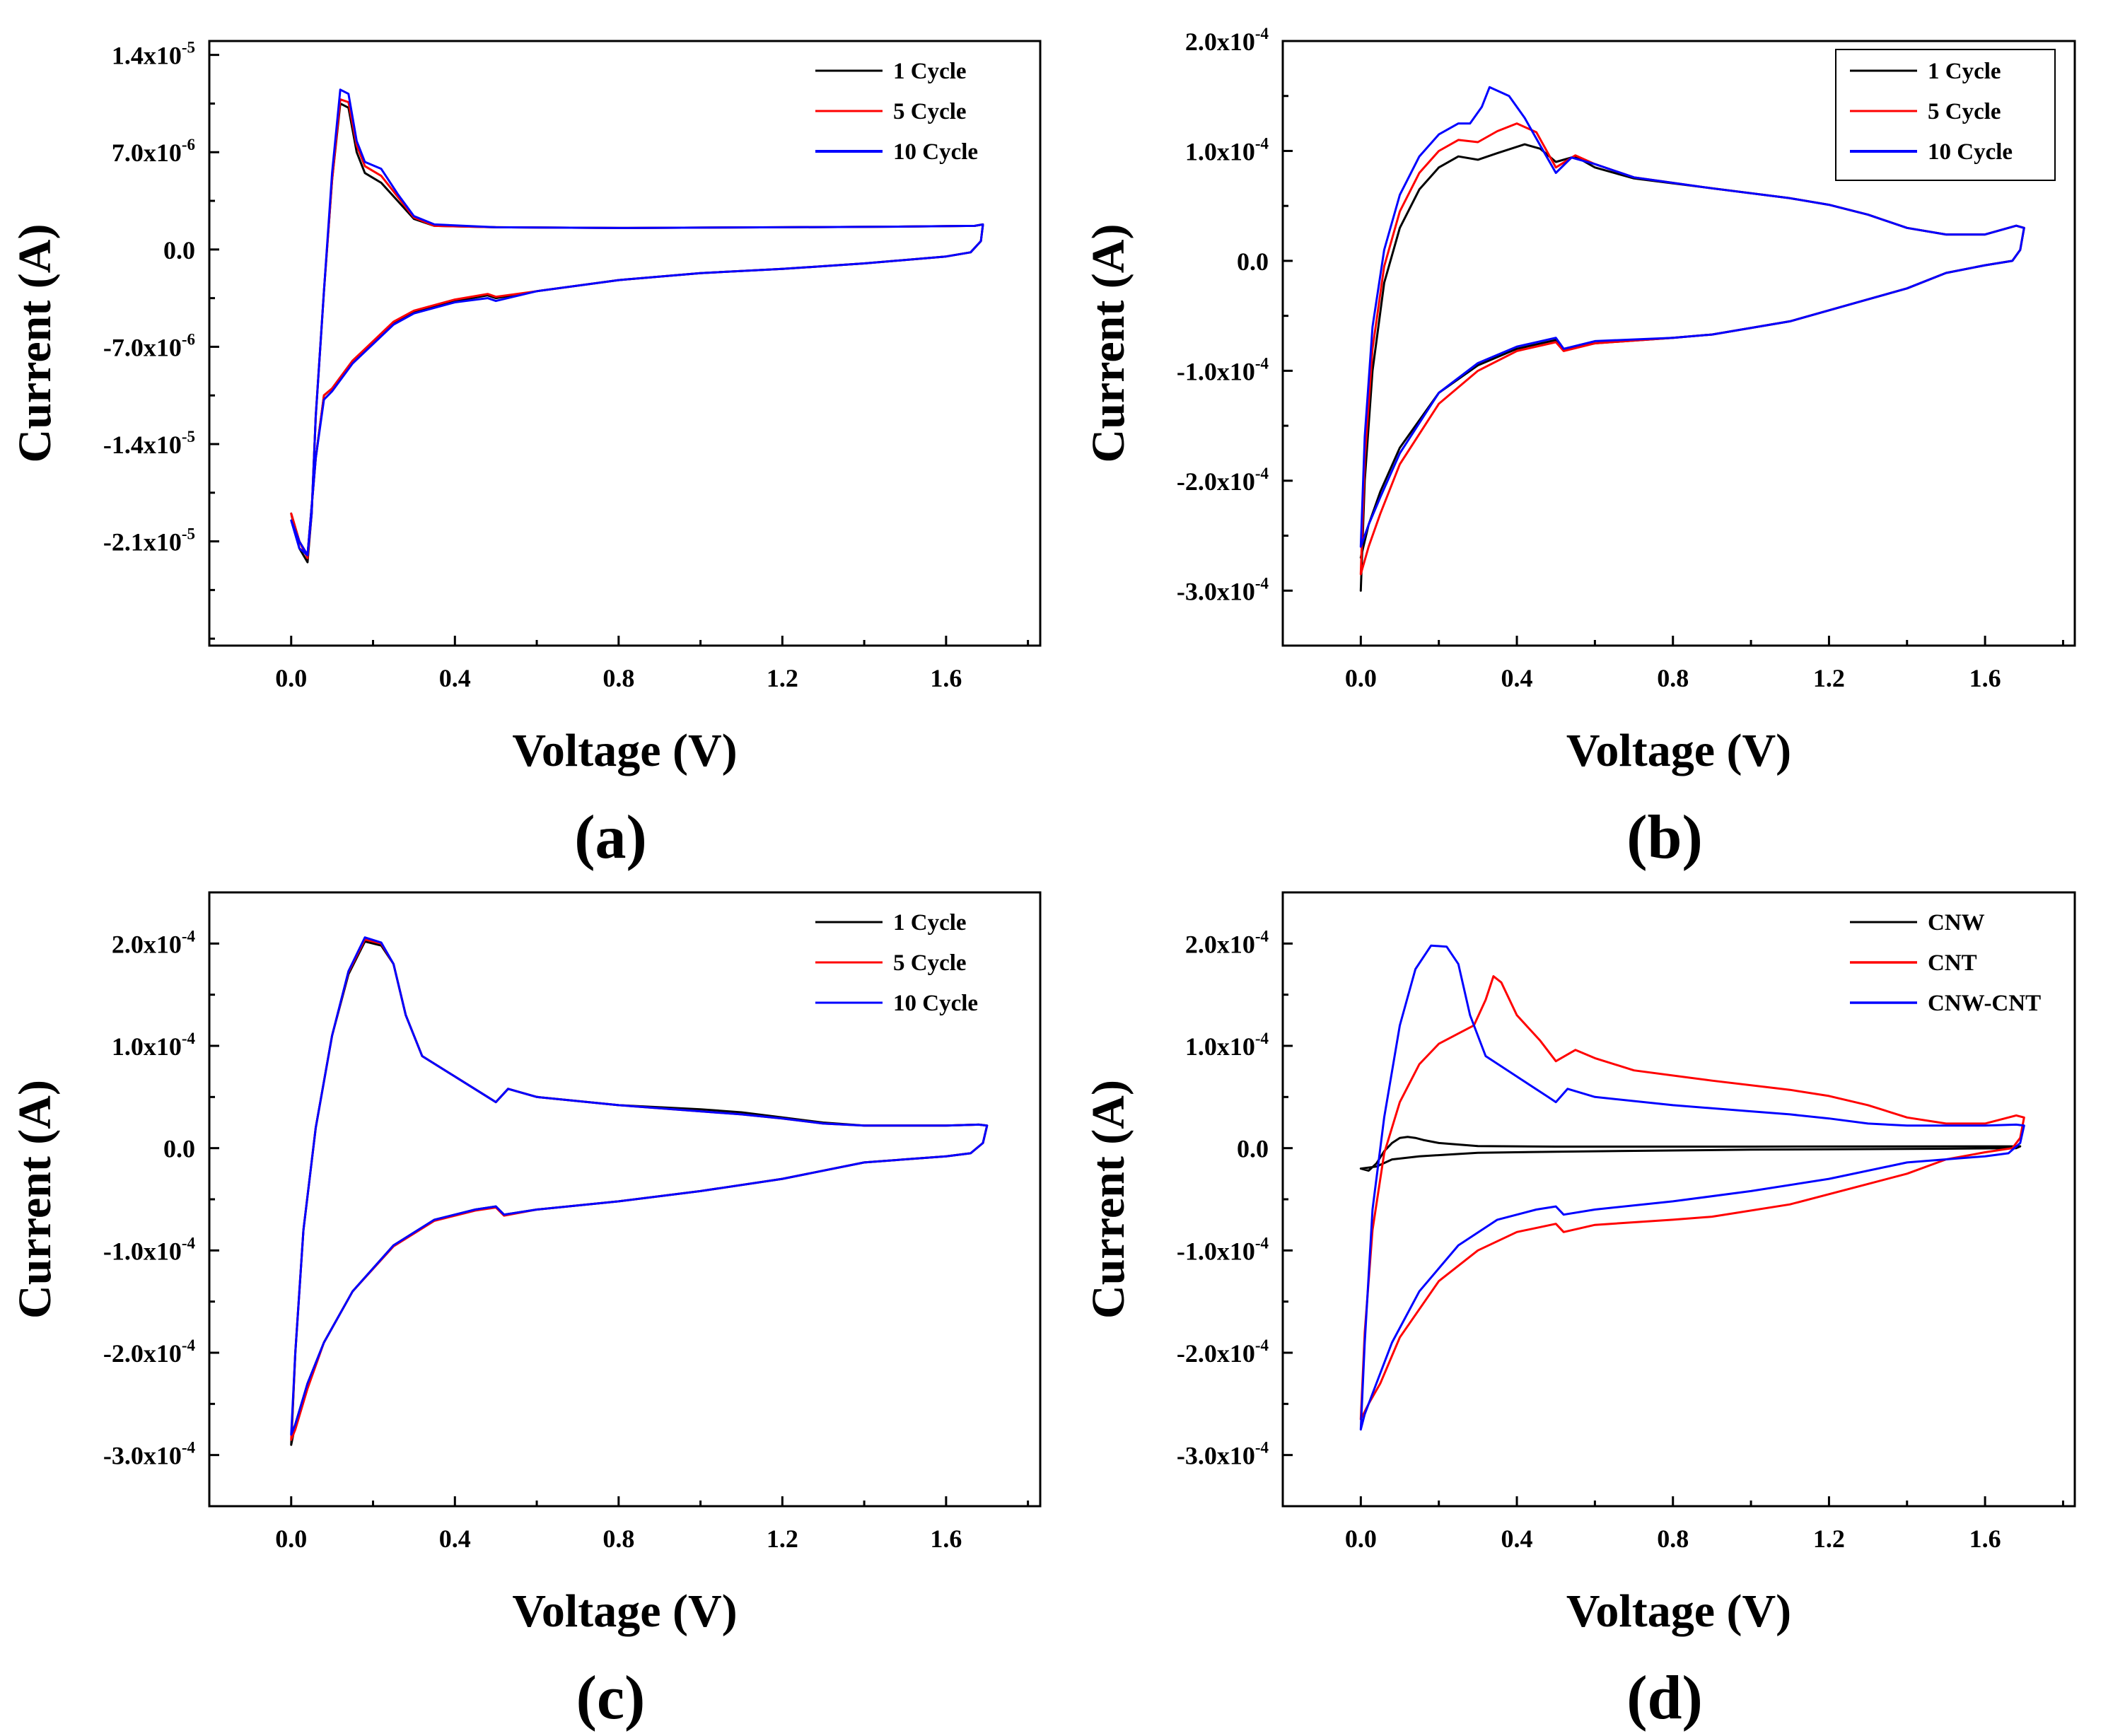 The height and width of the screenshot is (1736, 2125). I want to click on series-line-cnw, so click(1690, 1154).